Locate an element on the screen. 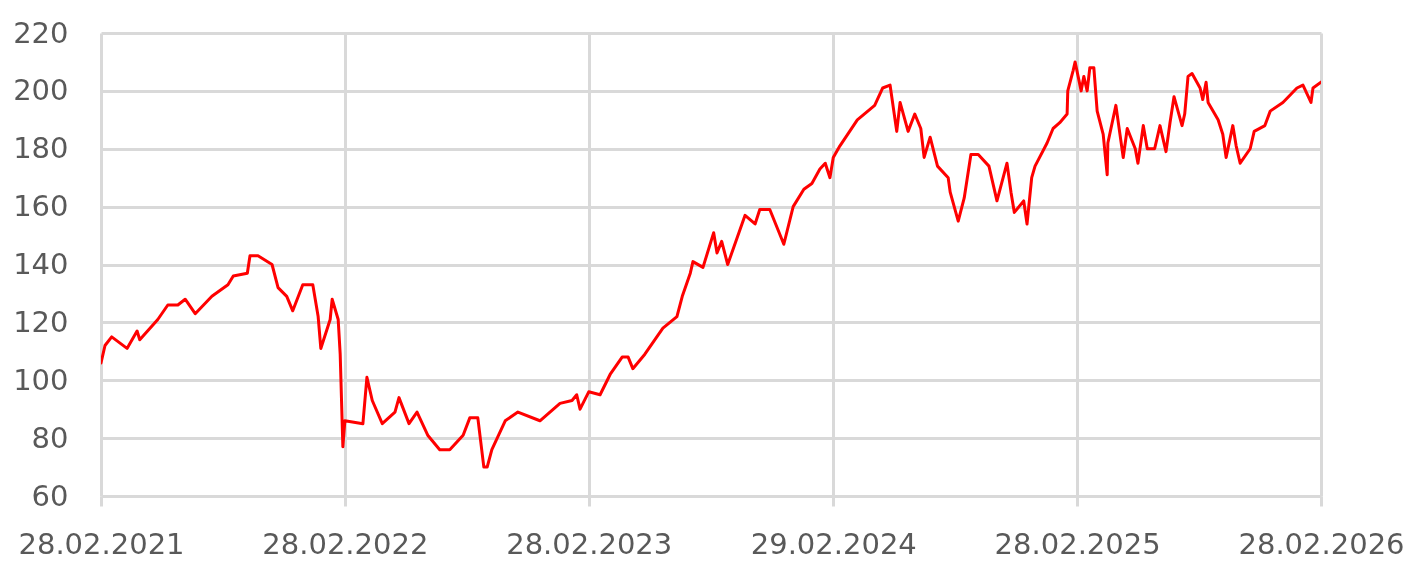  y-tick-label: 120 is located at coordinates (41, 321).